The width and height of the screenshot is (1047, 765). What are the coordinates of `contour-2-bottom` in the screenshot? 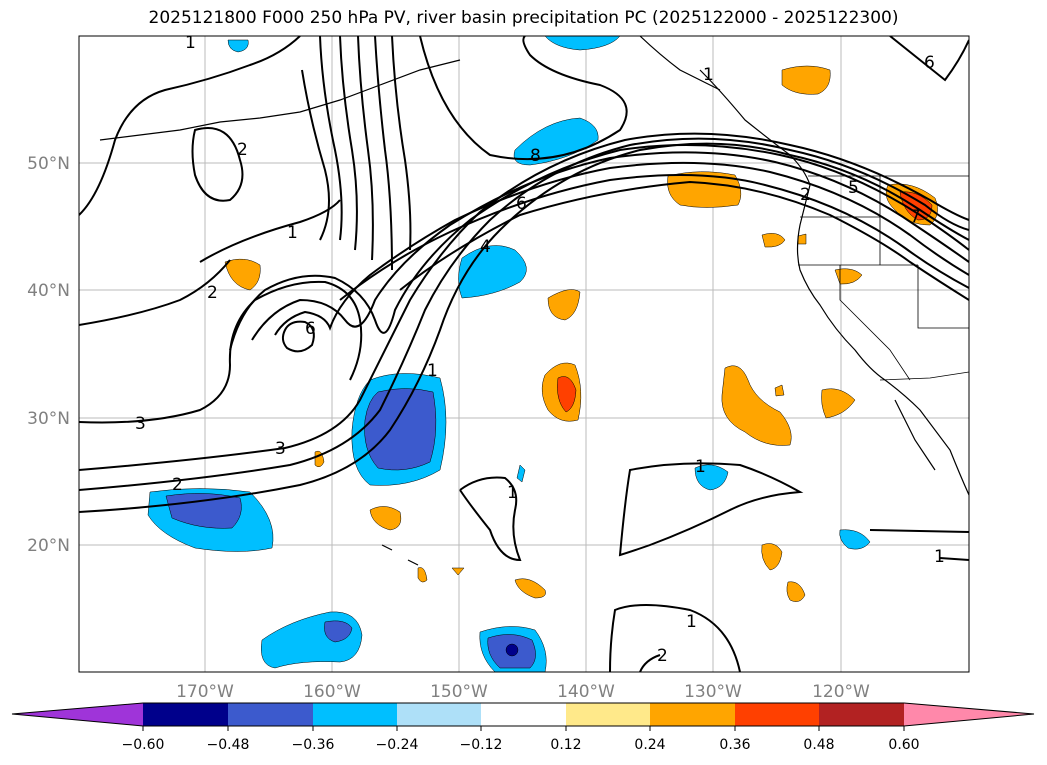 It's located at (650, 663).